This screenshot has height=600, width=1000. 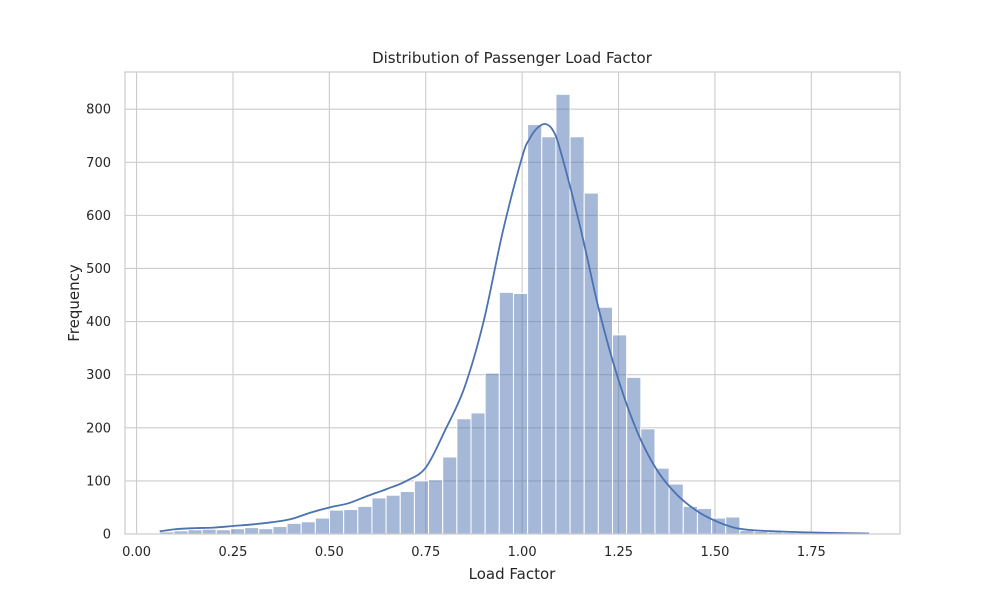 I want to click on chart-title: Distribution of Passenger Load Factor, so click(x=512, y=58).